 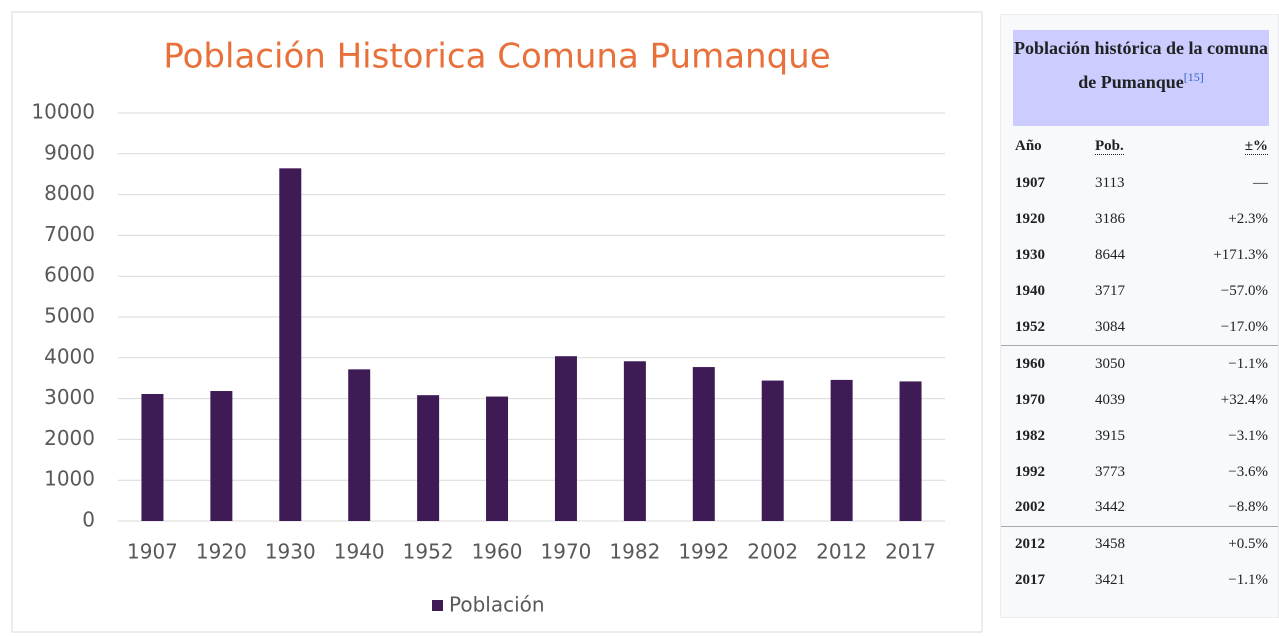 I want to click on column-header-text: ±%, so click(x=1256, y=146).